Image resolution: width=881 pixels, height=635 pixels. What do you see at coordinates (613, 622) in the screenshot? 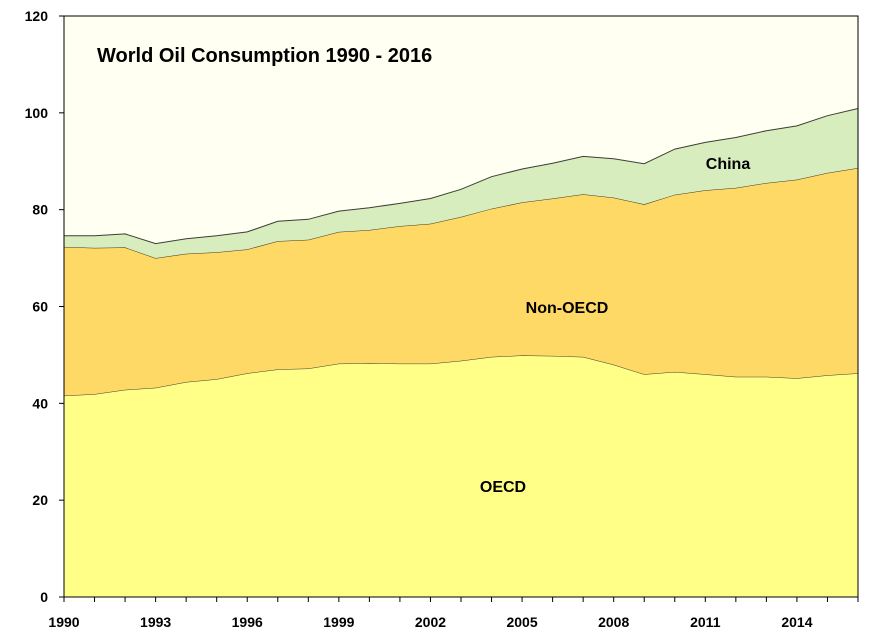
I see `x-tick-label: 2008` at bounding box center [613, 622].